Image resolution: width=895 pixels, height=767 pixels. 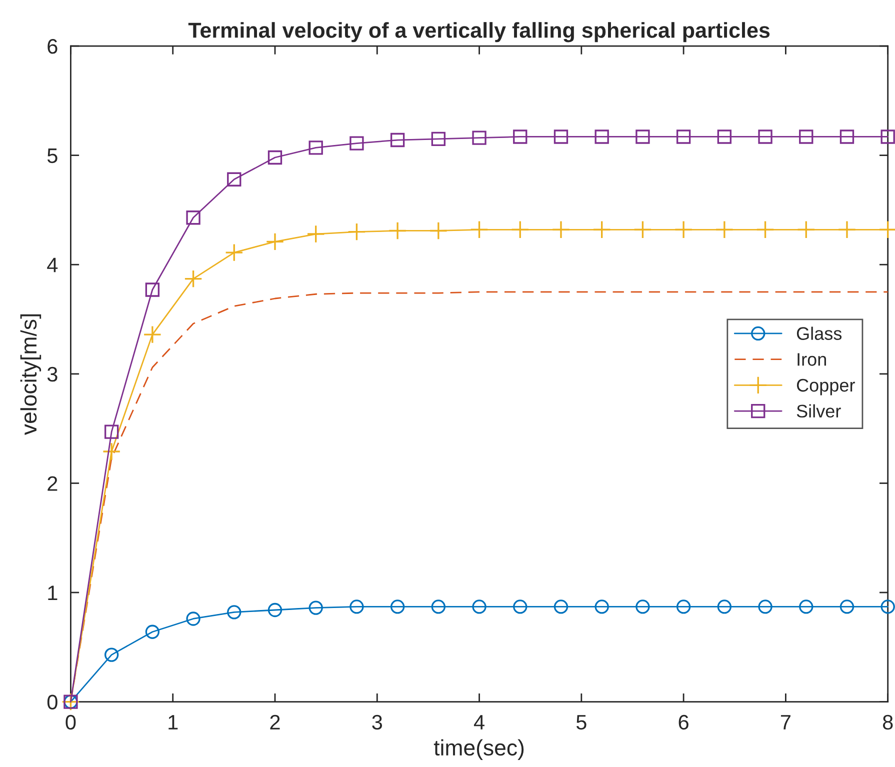 What do you see at coordinates (479, 722) in the screenshot?
I see `x-tick-label: 4` at bounding box center [479, 722].